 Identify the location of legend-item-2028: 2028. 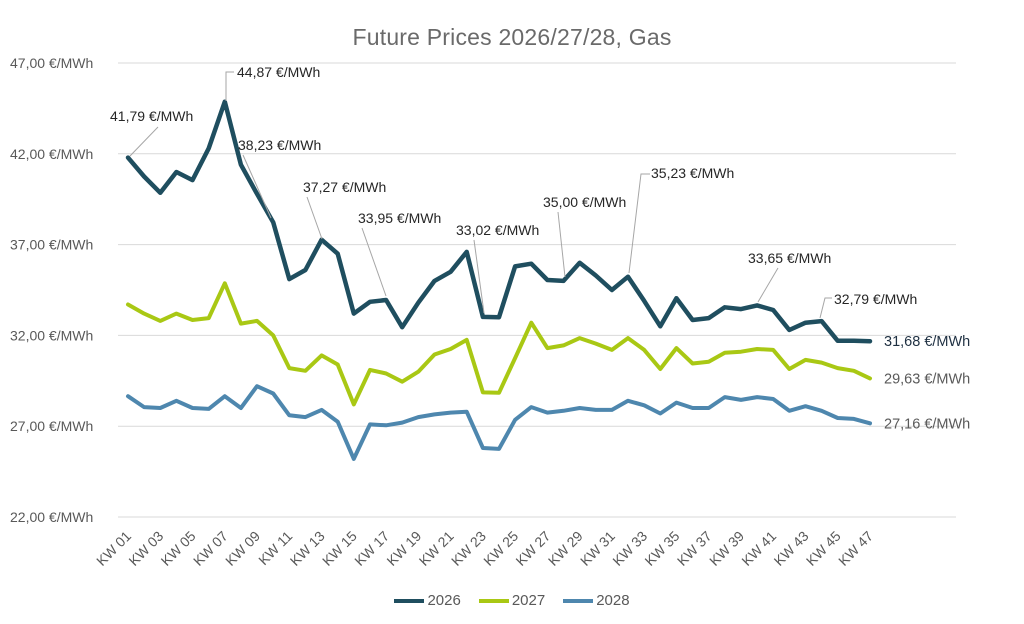
(596, 600).